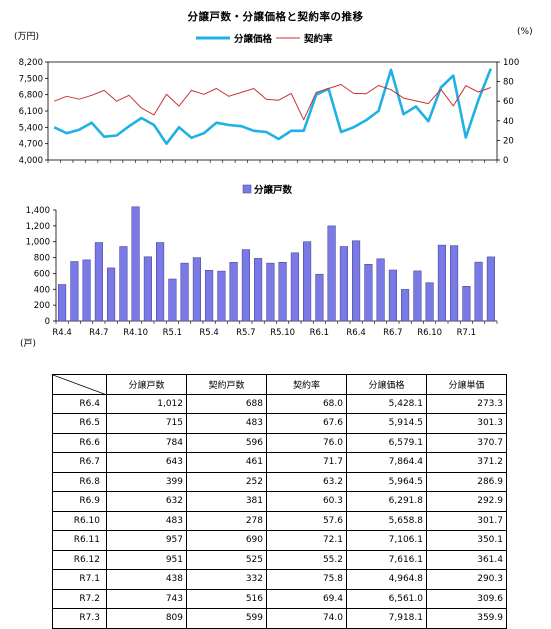 This screenshot has width=551, height=629. I want to click on corner-diagonal, so click(80, 385).